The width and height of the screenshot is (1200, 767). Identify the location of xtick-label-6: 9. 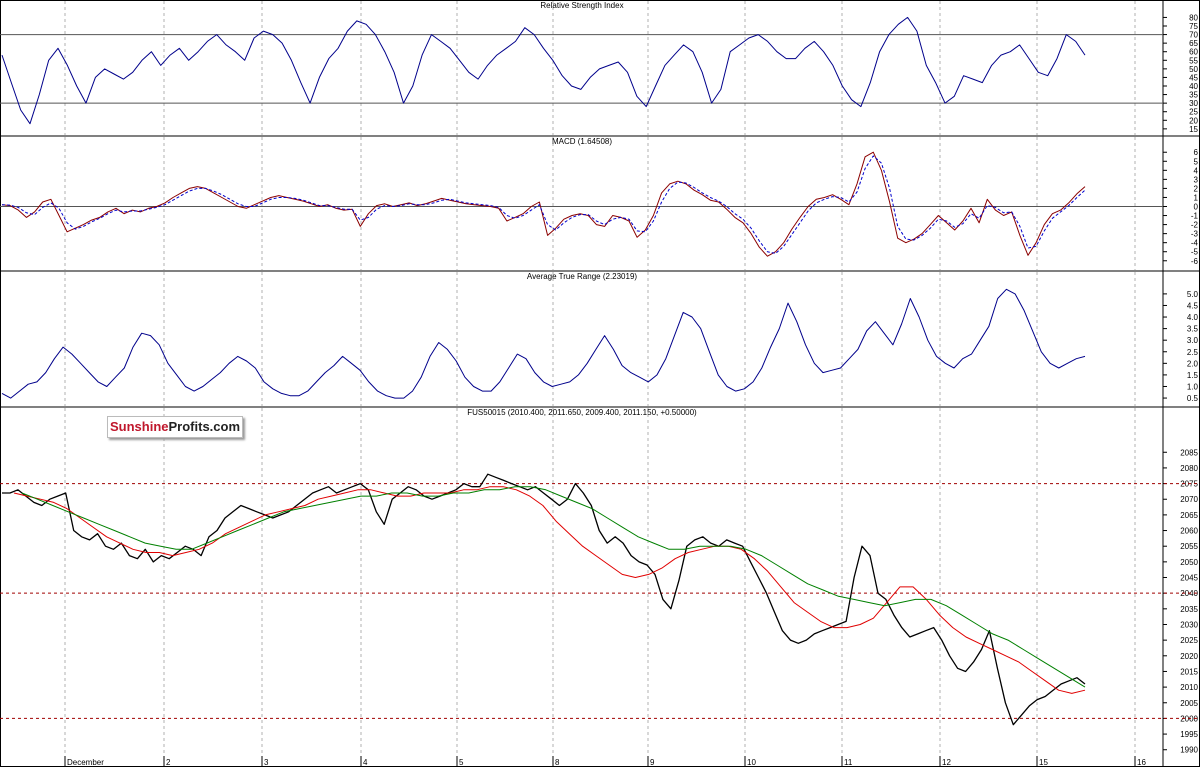
(652, 762).